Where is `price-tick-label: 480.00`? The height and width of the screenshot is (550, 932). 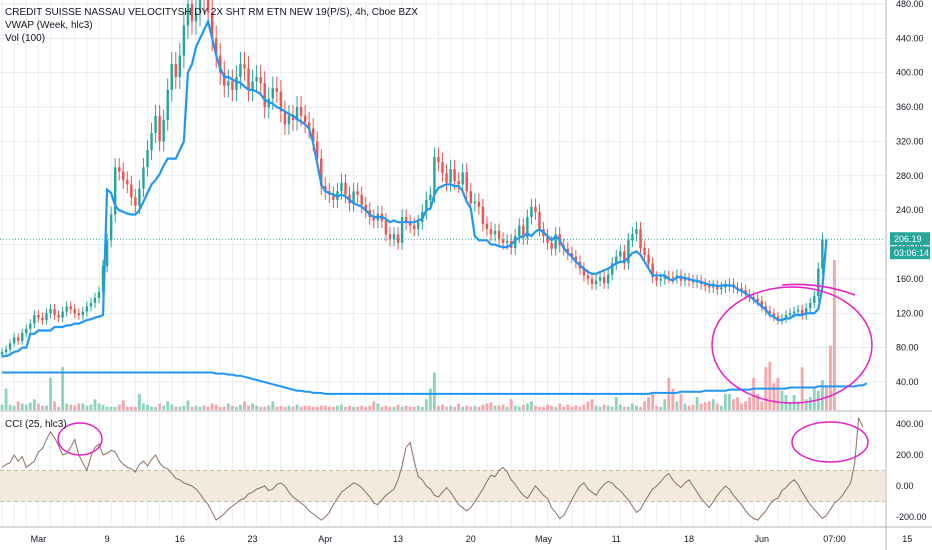
price-tick-label: 480.00 is located at coordinates (910, 4).